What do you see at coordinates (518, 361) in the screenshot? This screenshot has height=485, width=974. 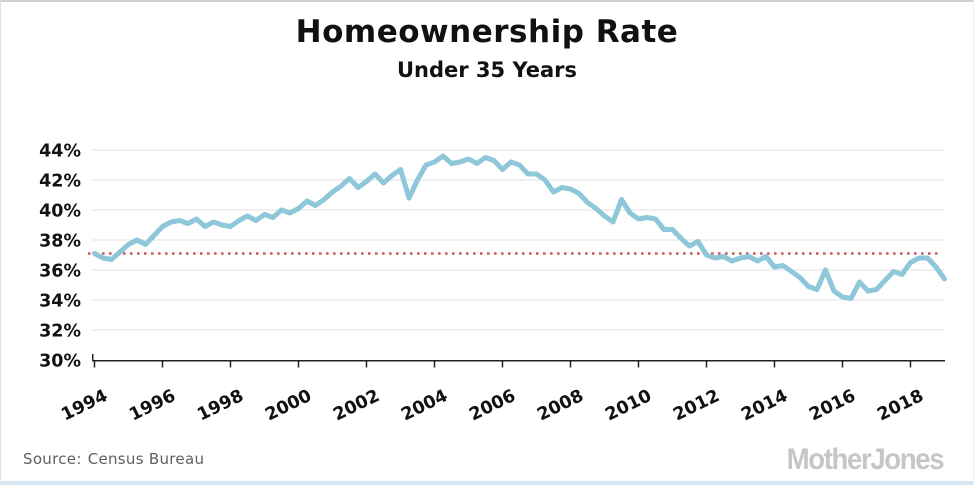 I see `x-axis` at bounding box center [518, 361].